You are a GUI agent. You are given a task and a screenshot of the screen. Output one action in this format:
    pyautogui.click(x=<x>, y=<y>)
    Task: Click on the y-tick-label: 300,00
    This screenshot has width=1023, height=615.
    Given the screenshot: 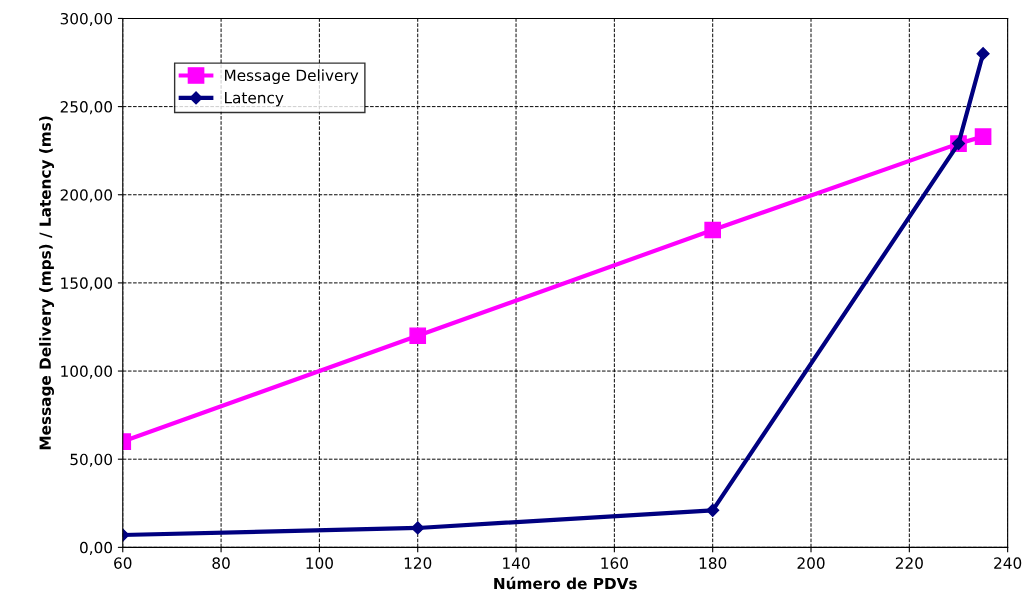 What is the action you would take?
    pyautogui.click(x=86, y=19)
    